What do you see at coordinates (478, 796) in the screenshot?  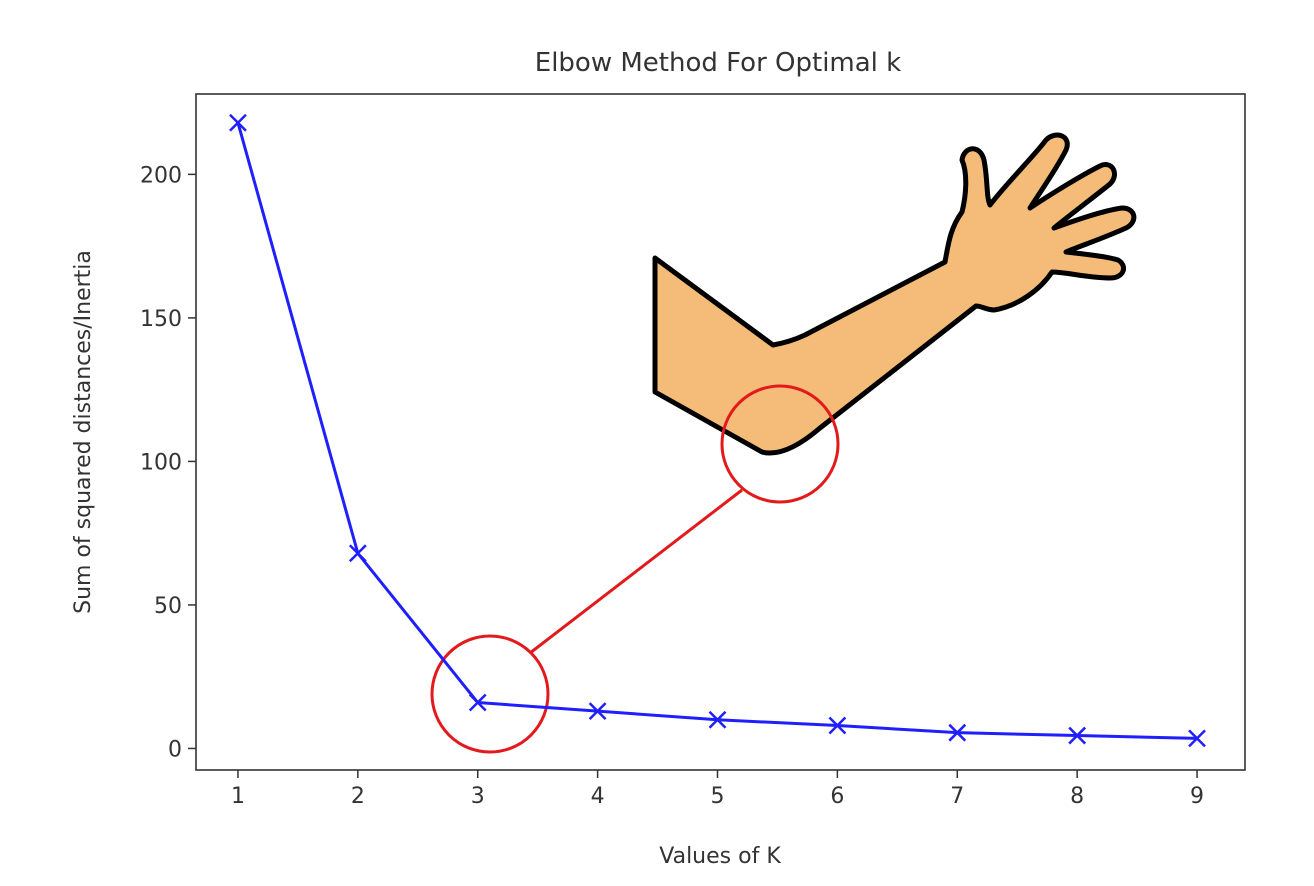 I see `x-tick-label: 3` at bounding box center [478, 796].